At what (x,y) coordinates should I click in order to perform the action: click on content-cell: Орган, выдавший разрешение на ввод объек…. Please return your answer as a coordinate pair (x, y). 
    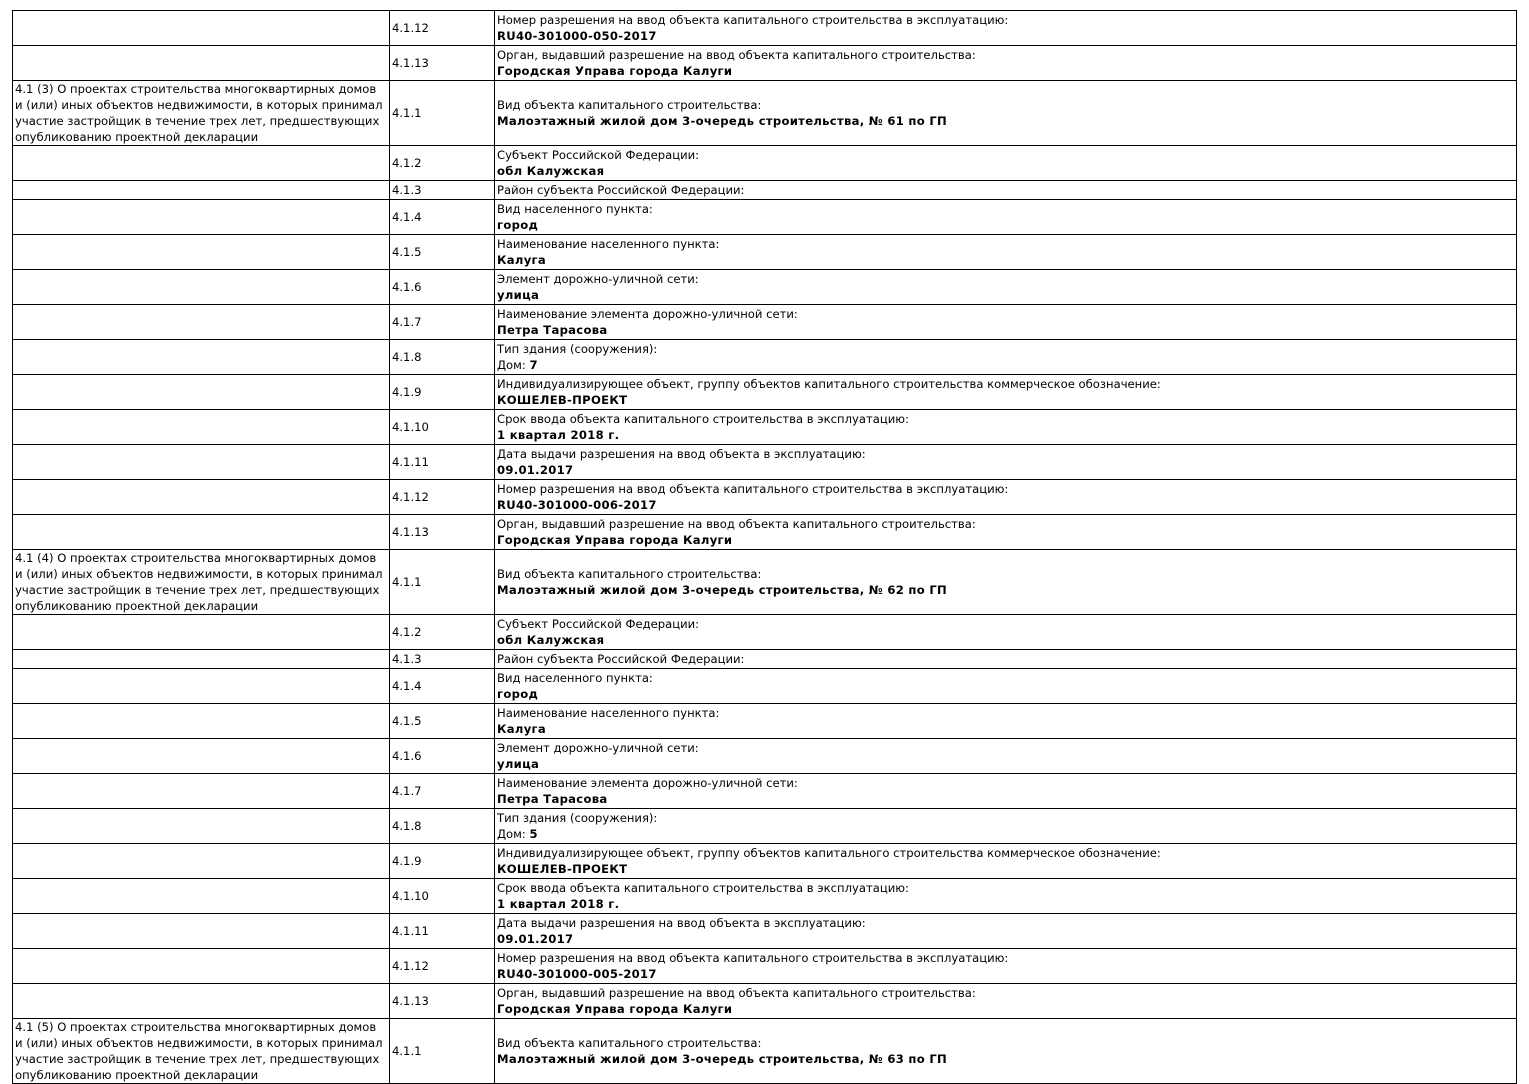
    Looking at the image, I should click on (1005, 532).